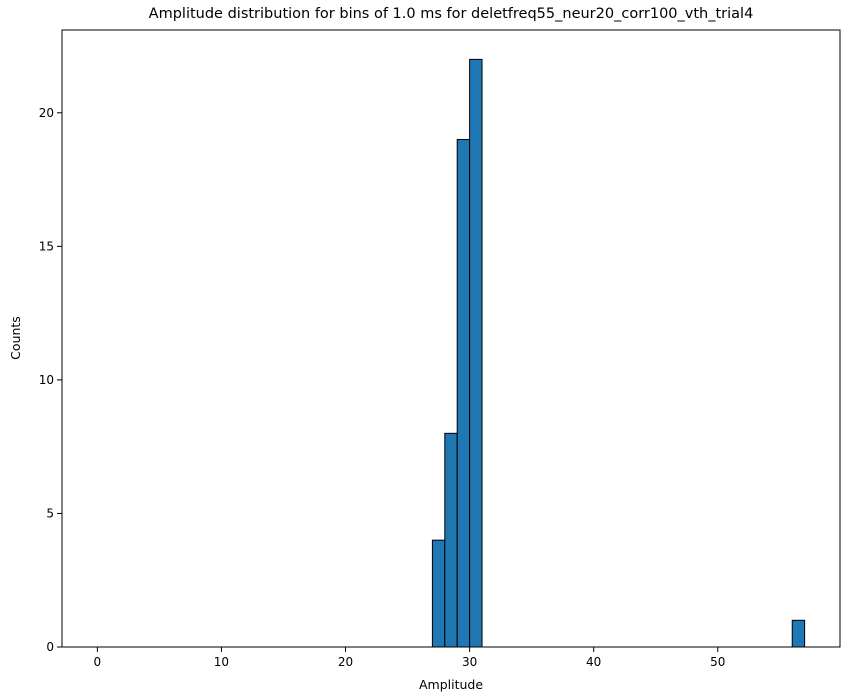  I want to click on y-tick-label: 15, so click(46, 246).